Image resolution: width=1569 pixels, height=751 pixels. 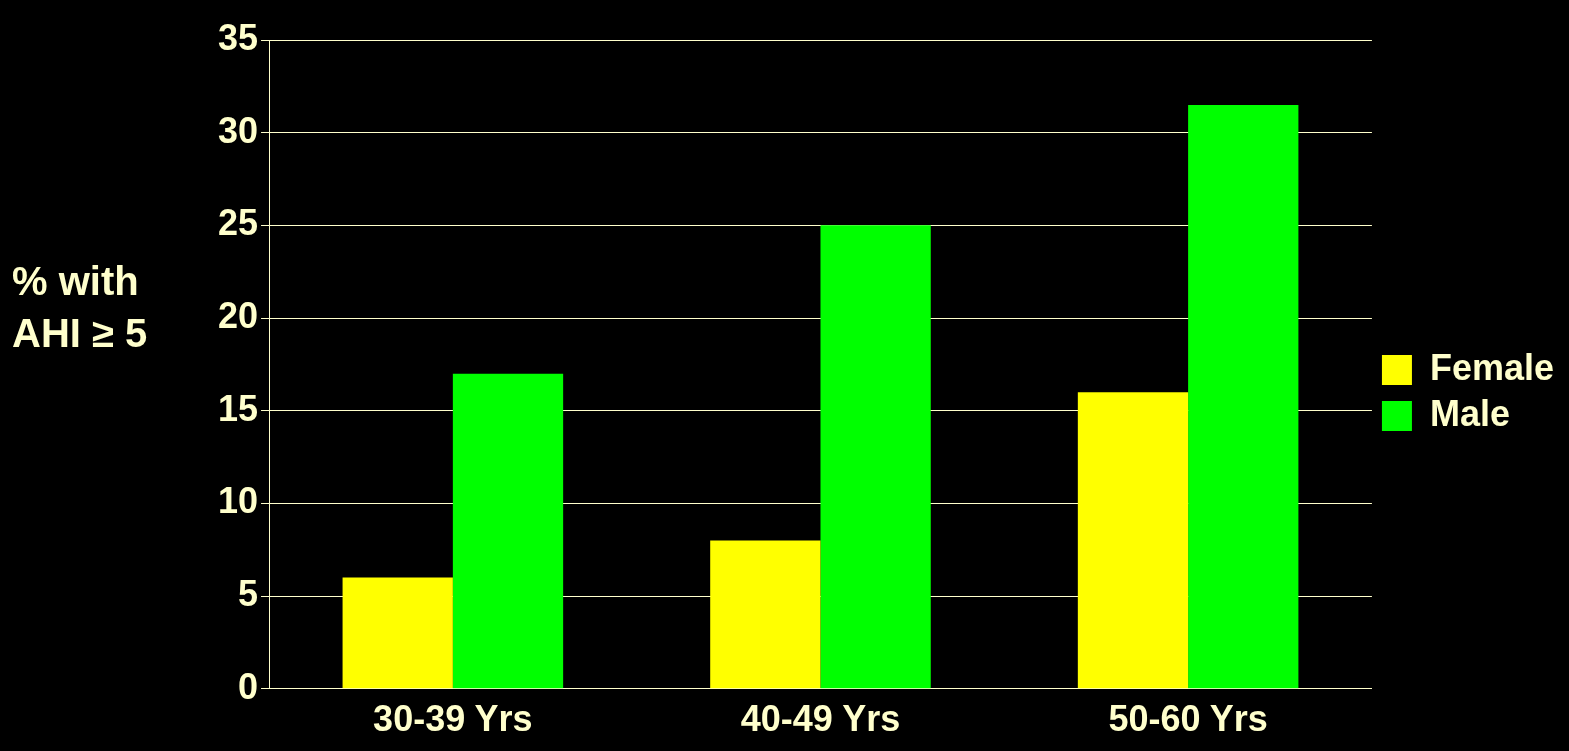 I want to click on y-axis-title: % with AHI ≥ 5, so click(x=80, y=307).